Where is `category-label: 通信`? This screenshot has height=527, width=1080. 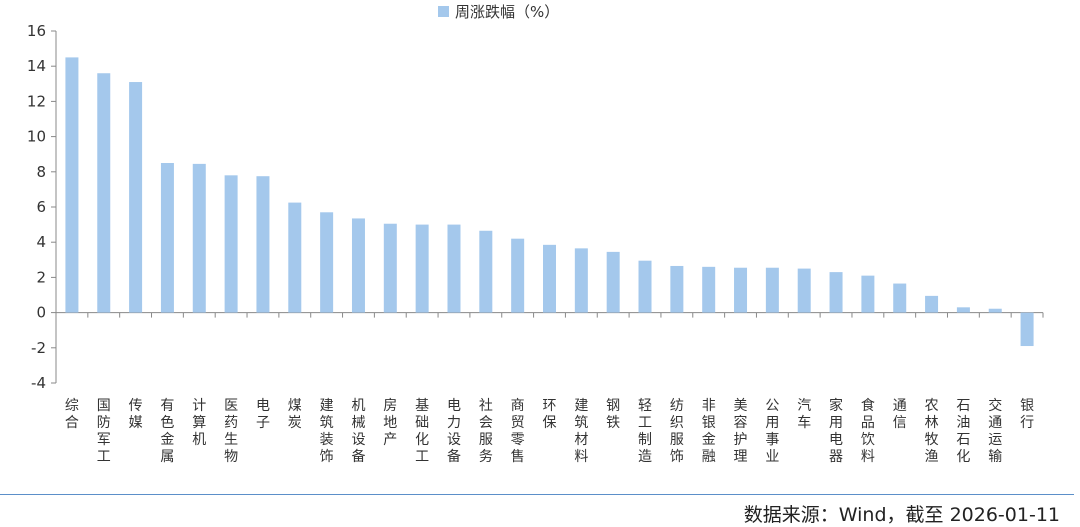
category-label: 通信 is located at coordinates (900, 414).